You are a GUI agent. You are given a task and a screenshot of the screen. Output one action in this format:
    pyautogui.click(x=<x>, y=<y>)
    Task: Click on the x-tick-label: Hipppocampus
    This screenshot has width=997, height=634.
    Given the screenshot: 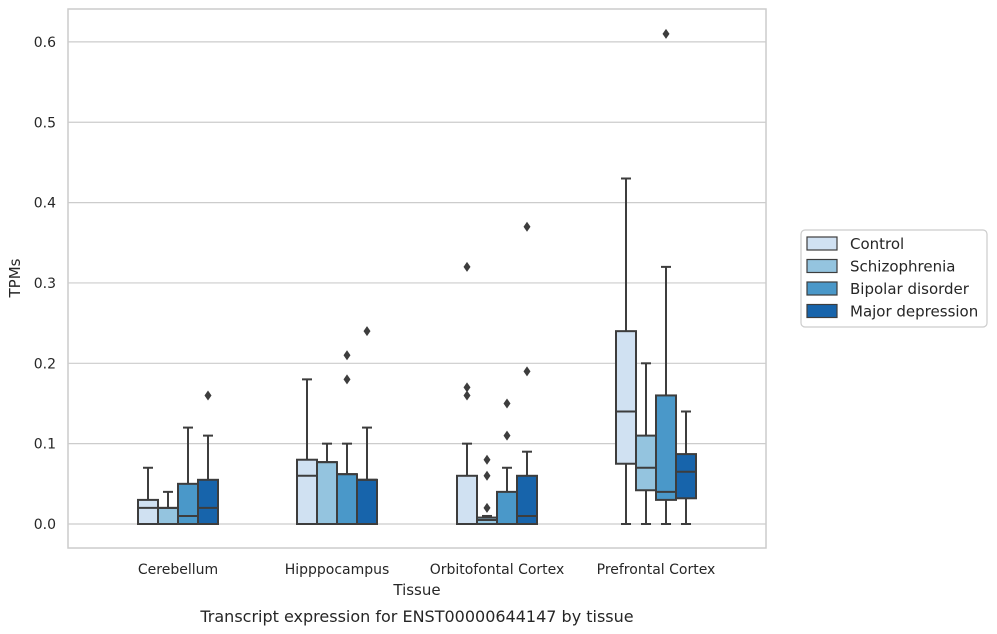 What is the action you would take?
    pyautogui.click(x=337, y=570)
    